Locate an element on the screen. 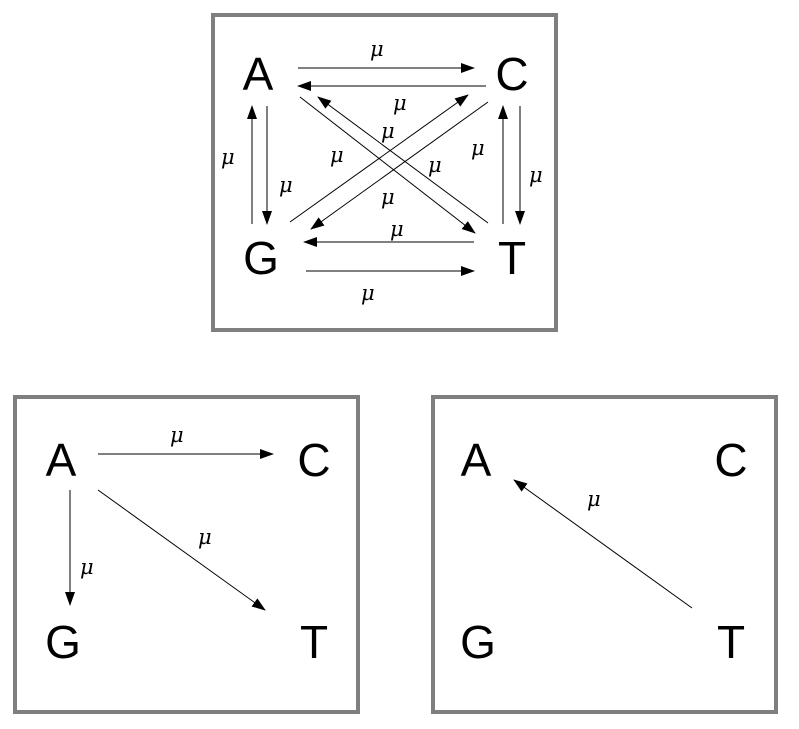 The image size is (799, 729). rate-label-g-to-c: μ is located at coordinates (337, 155).